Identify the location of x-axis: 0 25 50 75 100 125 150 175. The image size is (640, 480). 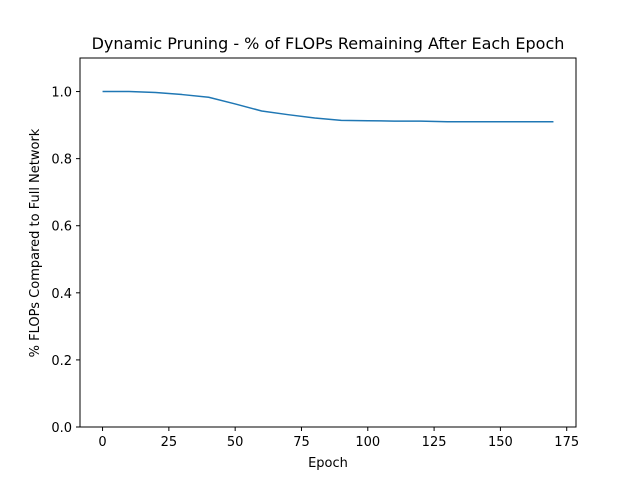
(338, 438).